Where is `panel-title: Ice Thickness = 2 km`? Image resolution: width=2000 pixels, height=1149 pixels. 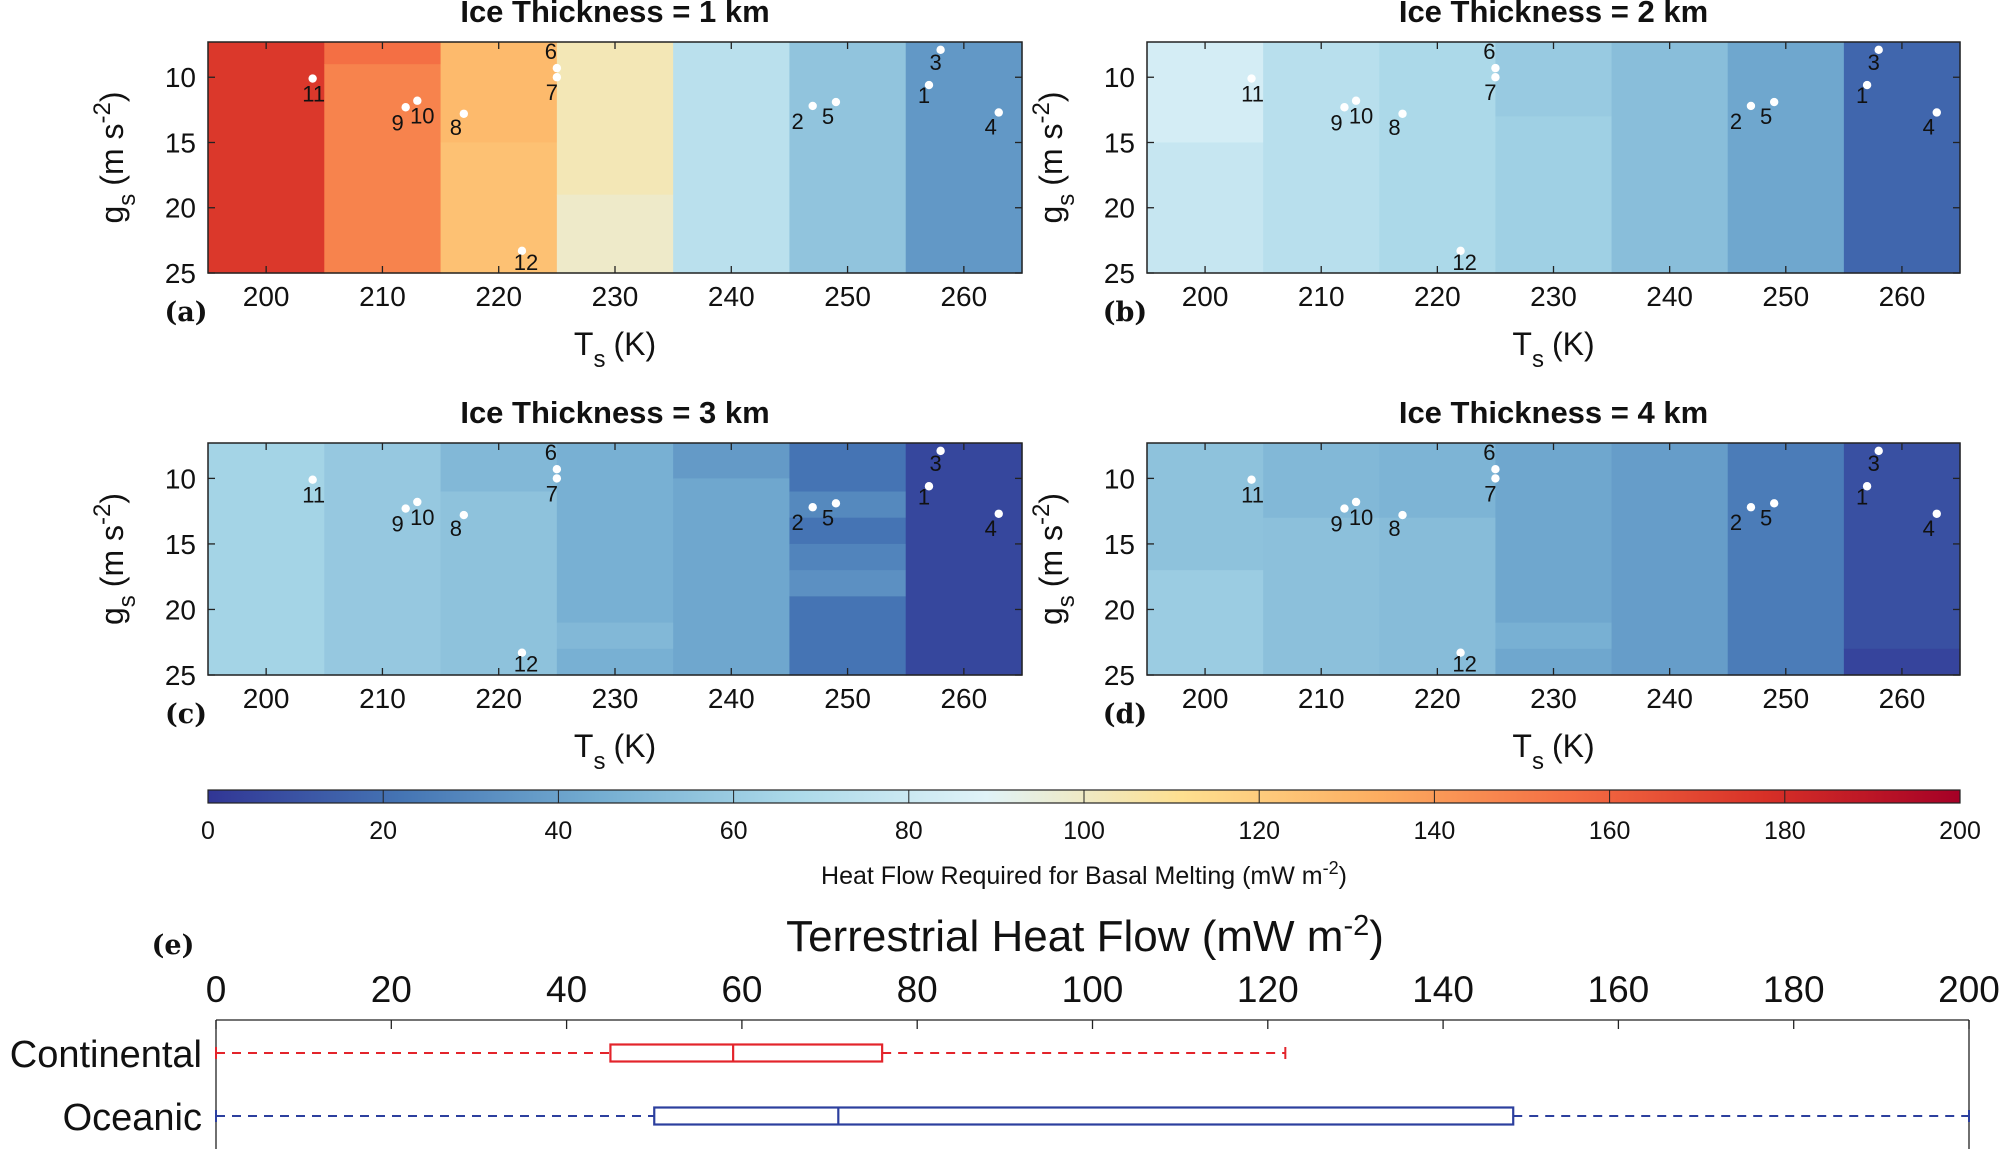 panel-title: Ice Thickness = 2 km is located at coordinates (1553, 14).